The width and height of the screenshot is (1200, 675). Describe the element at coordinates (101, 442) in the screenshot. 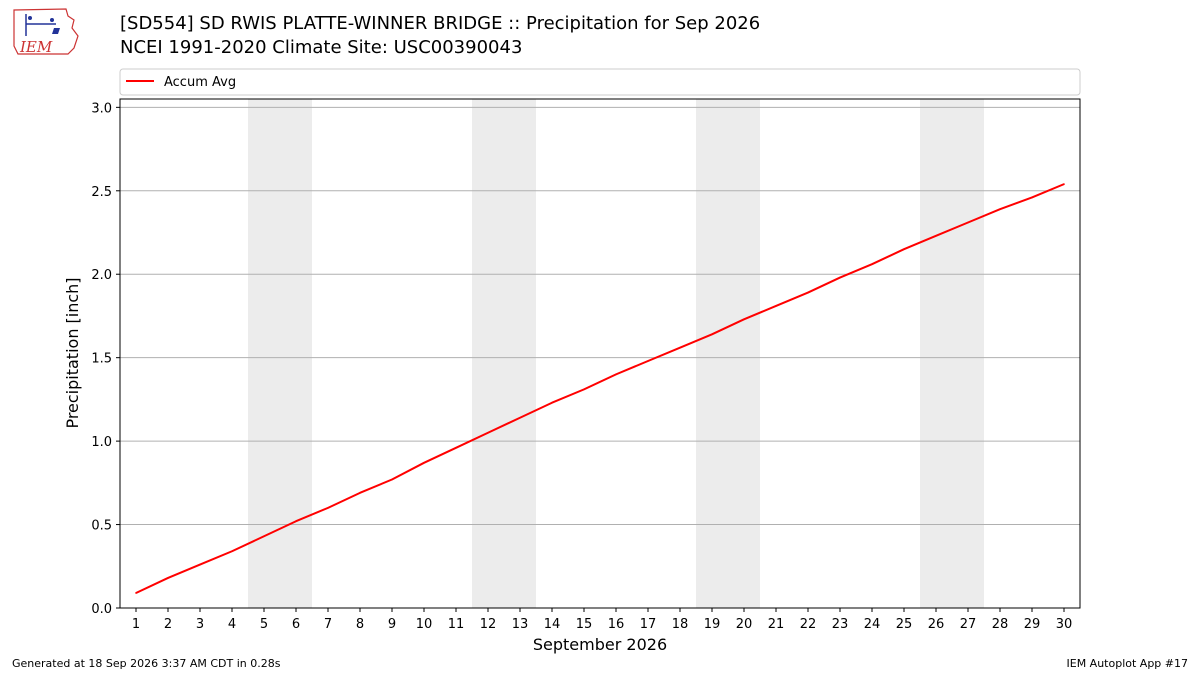

I see `y-tick-label: 1.0` at that location.